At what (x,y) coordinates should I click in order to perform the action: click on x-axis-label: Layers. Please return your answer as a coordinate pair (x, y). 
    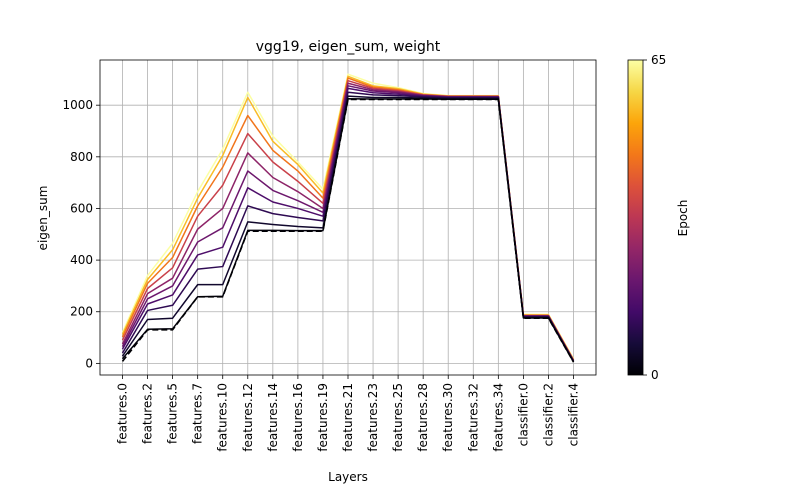
    Looking at the image, I should click on (348, 477).